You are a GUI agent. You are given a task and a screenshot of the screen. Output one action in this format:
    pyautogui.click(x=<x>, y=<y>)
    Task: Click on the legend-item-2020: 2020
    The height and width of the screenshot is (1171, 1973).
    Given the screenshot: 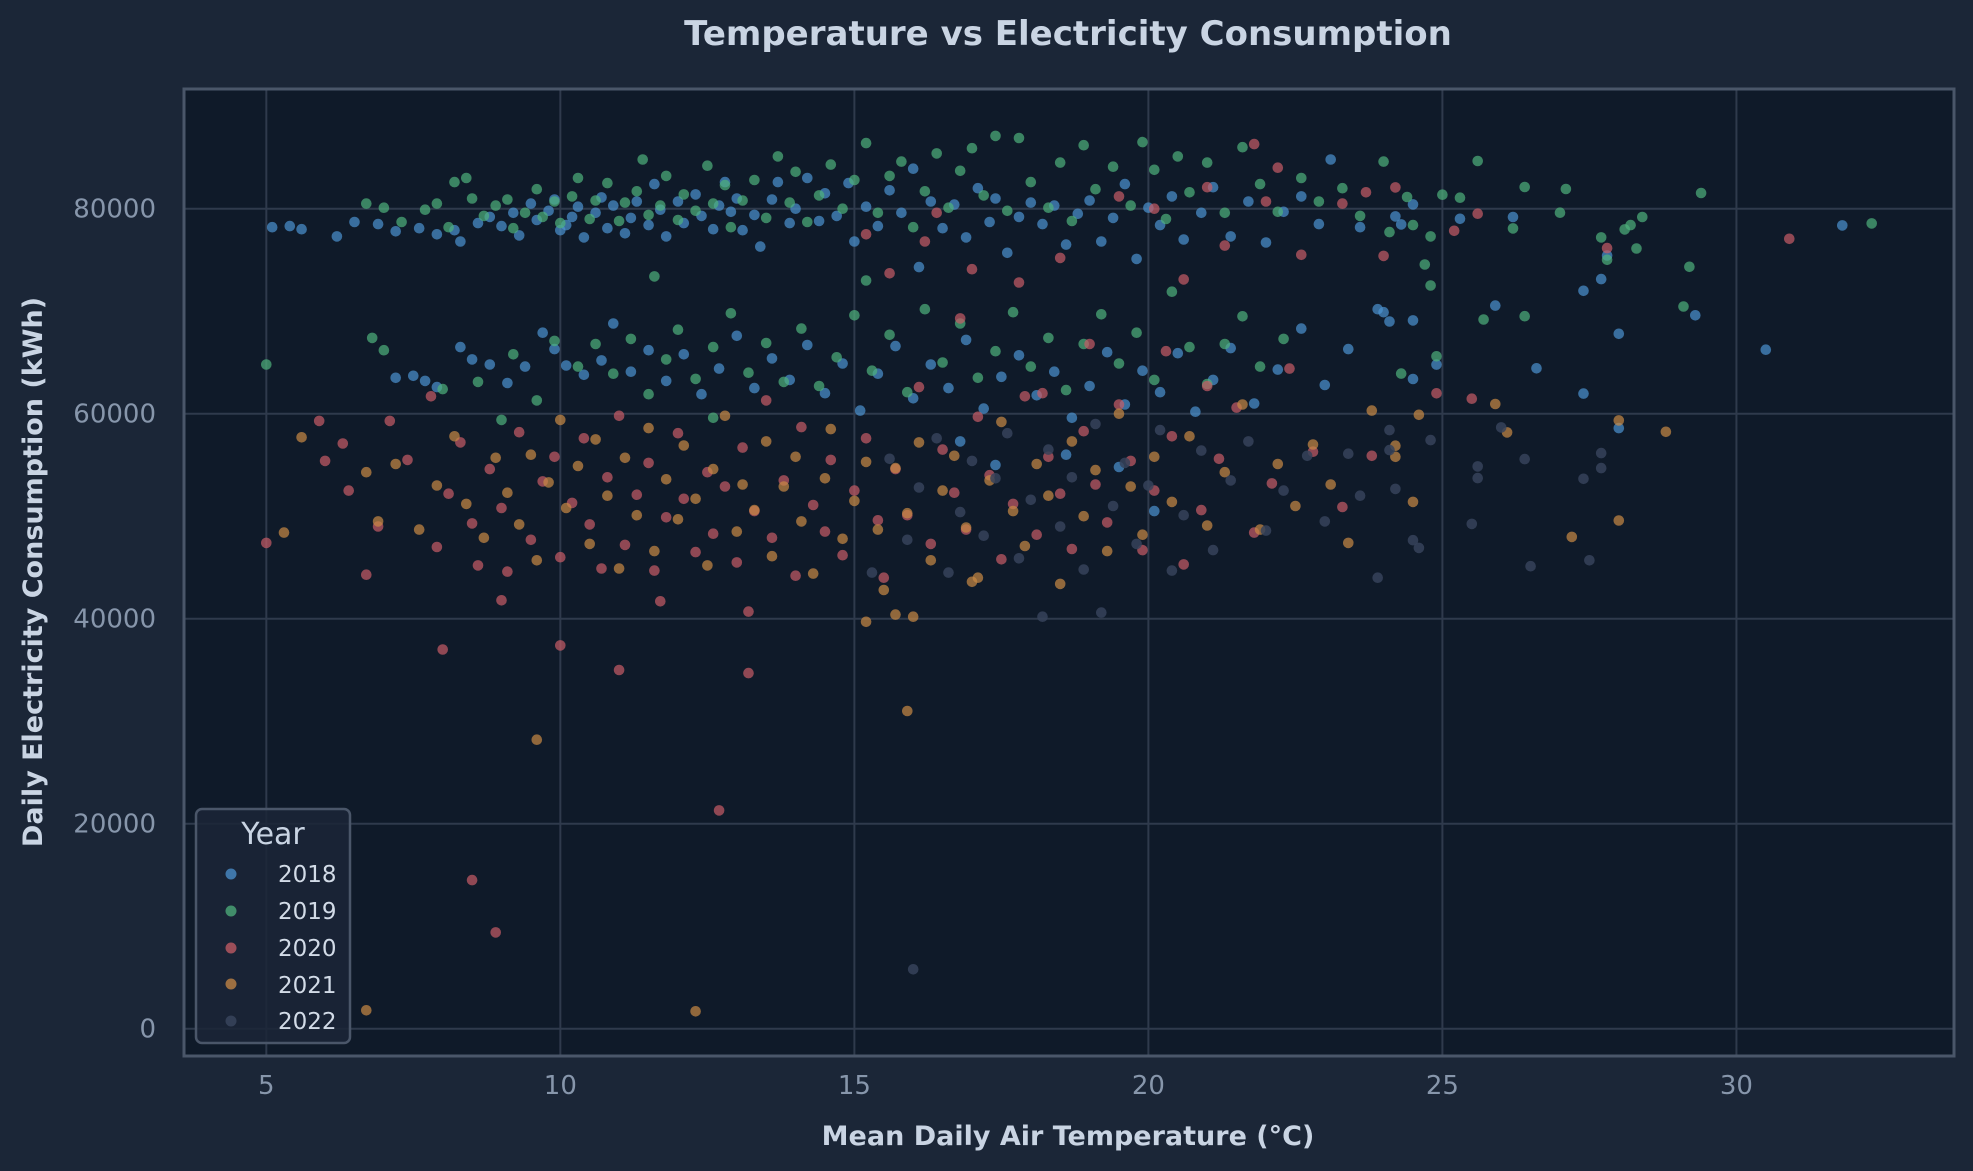 What is the action you would take?
    pyautogui.click(x=281, y=949)
    